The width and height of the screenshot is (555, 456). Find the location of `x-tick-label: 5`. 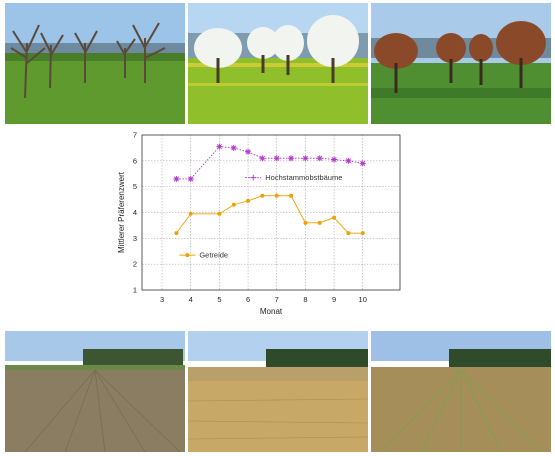

x-tick-label: 5 is located at coordinates (219, 299).